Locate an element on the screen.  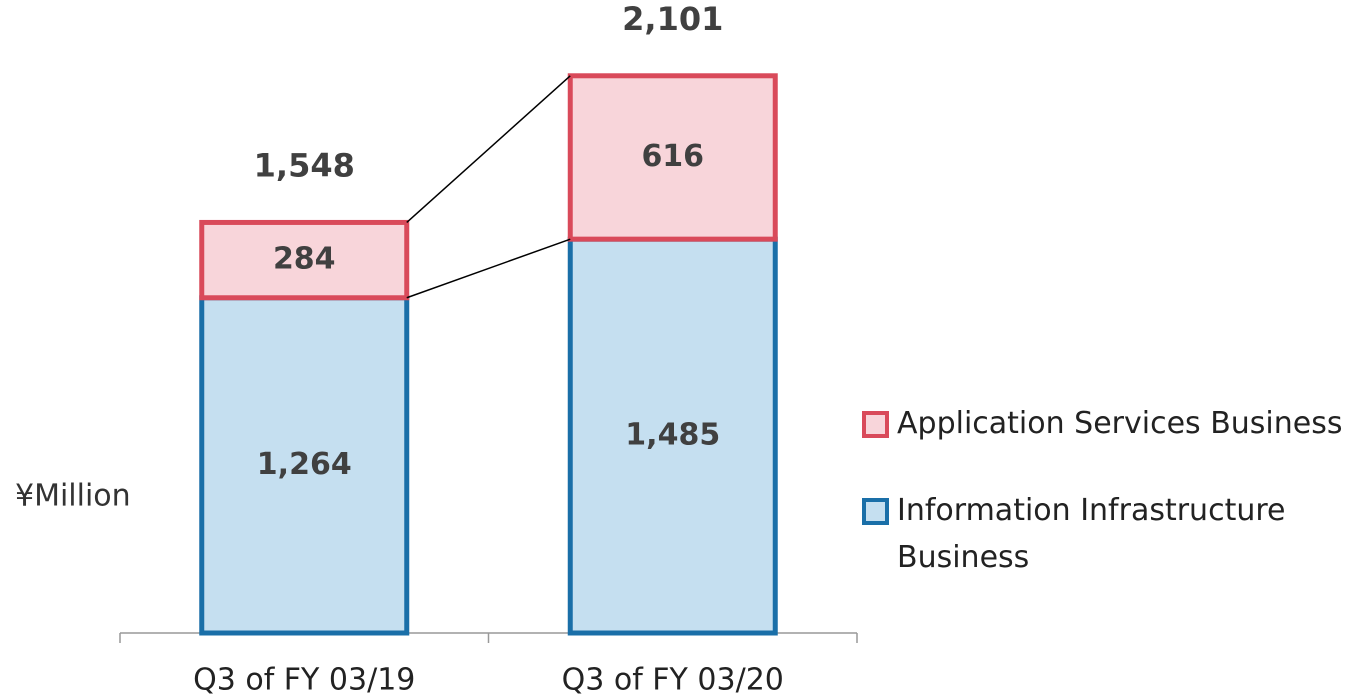
y-axis-label: ¥Million is located at coordinates (73, 496).